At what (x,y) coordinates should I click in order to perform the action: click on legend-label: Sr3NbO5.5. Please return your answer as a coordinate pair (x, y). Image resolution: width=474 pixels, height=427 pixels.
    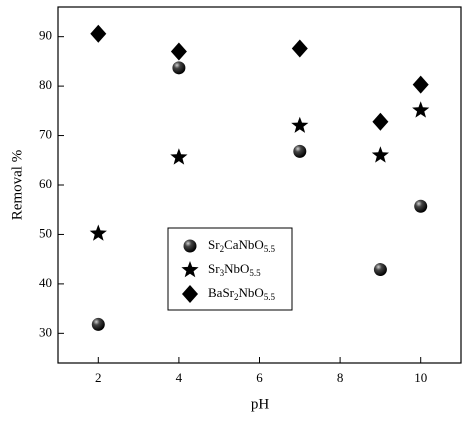
    Looking at the image, I should click on (234, 269).